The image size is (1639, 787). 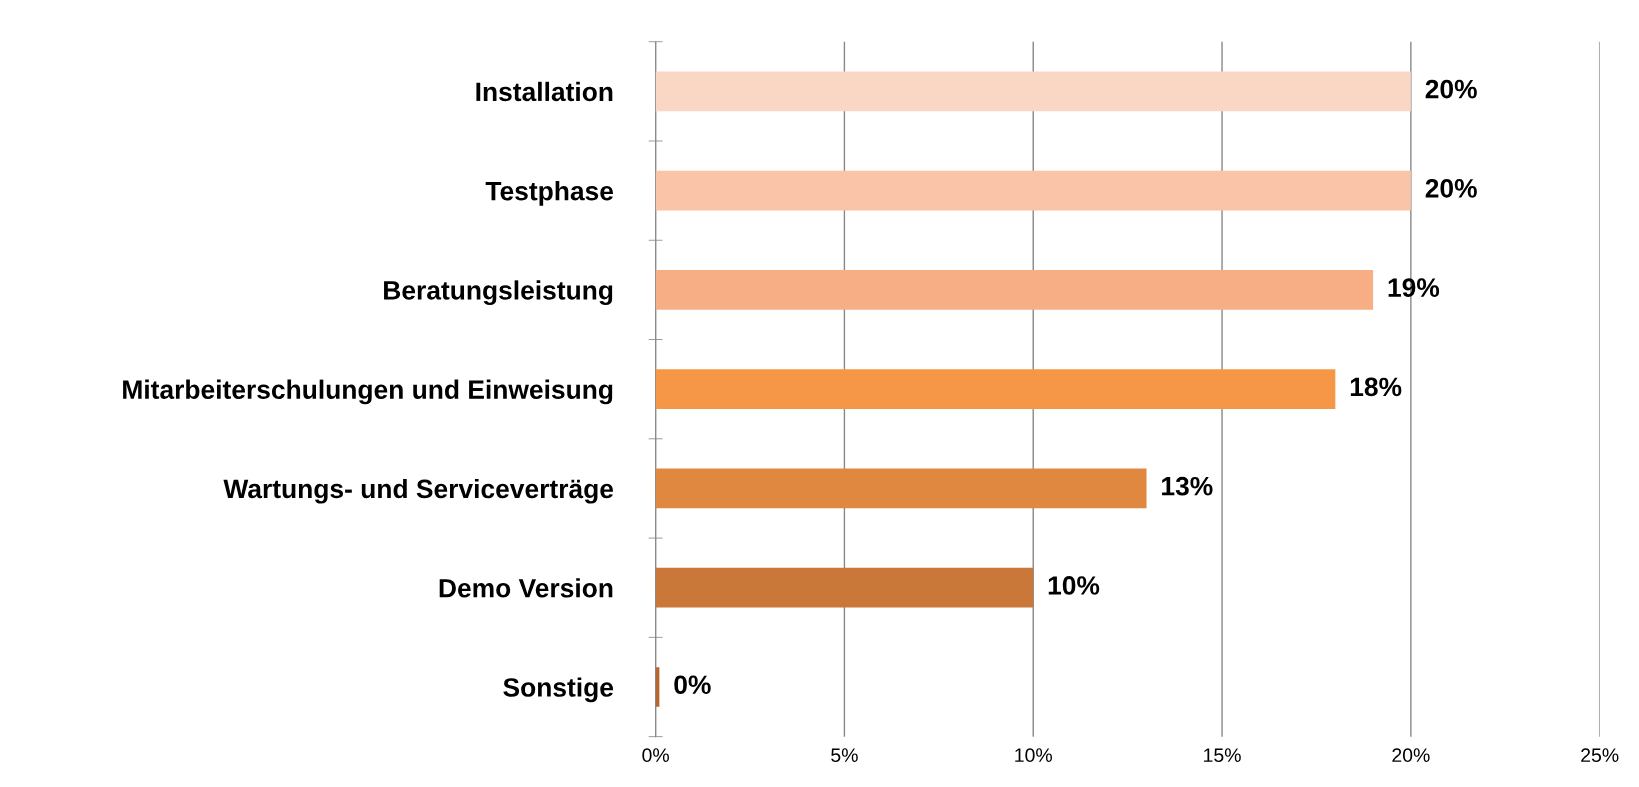 I want to click on y-tick-label: Testphase, so click(x=549, y=193).